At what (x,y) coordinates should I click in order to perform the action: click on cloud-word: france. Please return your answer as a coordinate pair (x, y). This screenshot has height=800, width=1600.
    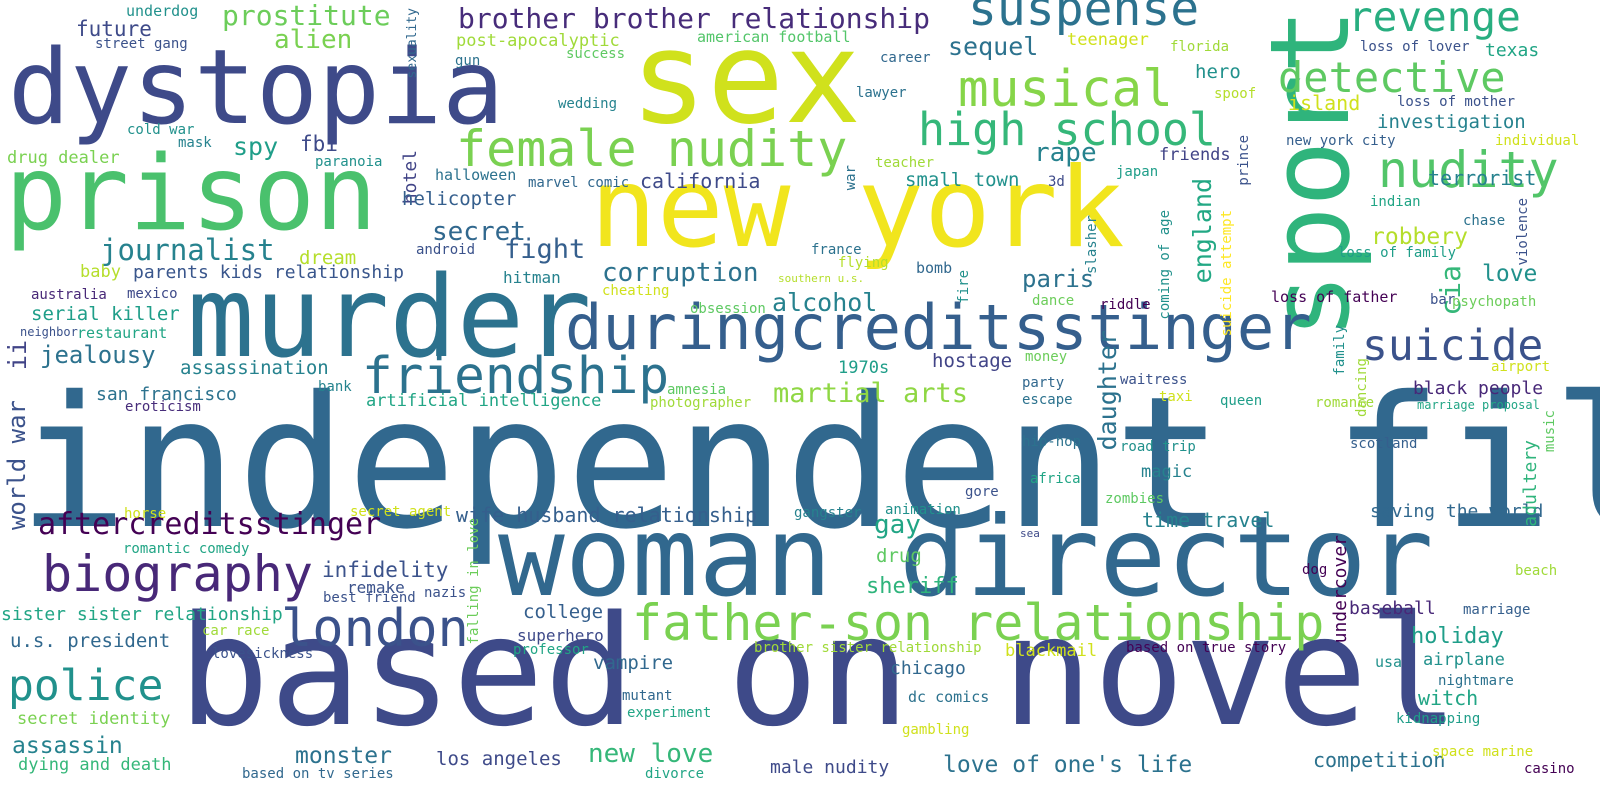
    Looking at the image, I should click on (836, 250).